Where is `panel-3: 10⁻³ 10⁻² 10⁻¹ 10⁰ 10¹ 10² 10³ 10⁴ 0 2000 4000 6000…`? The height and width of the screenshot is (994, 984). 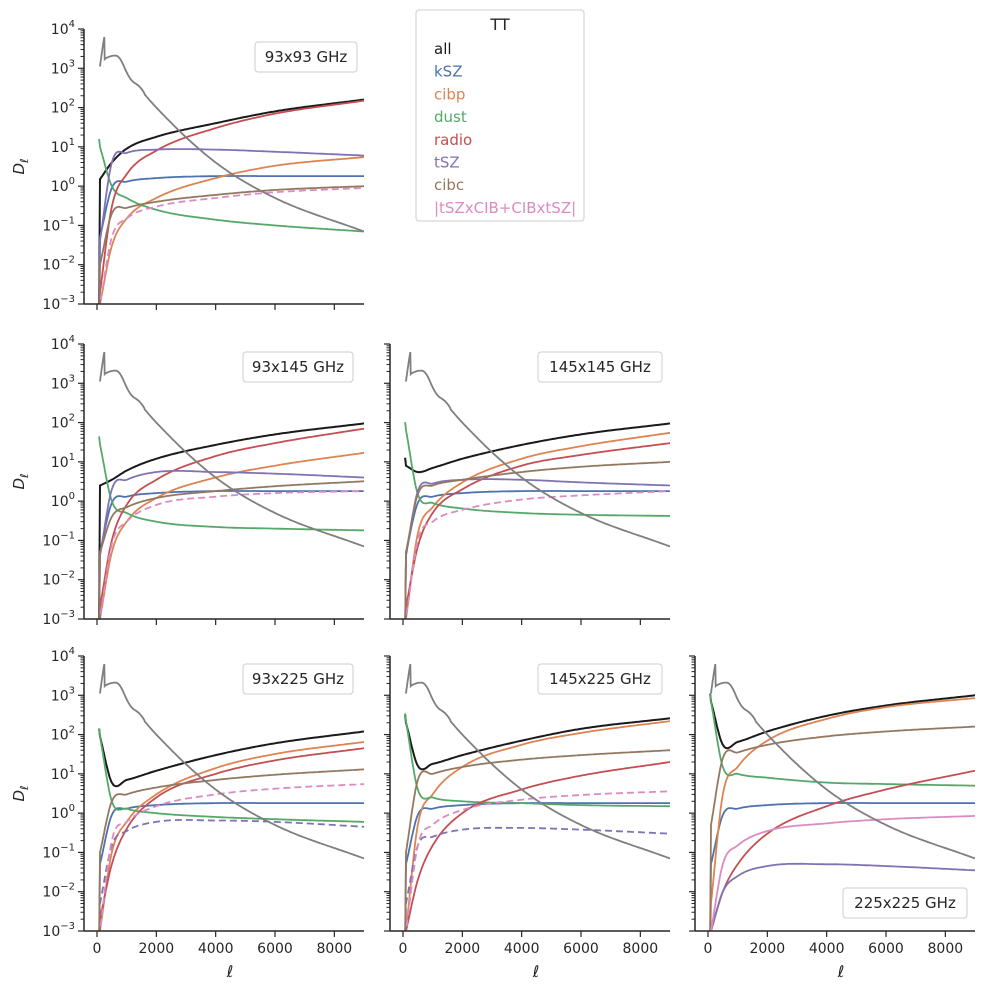 panel-3: 10⁻³ 10⁻² 10⁻¹ 10⁰ 10¹ 10² 10³ 10⁴ 0 2000 4000 6000… is located at coordinates (187, 813).